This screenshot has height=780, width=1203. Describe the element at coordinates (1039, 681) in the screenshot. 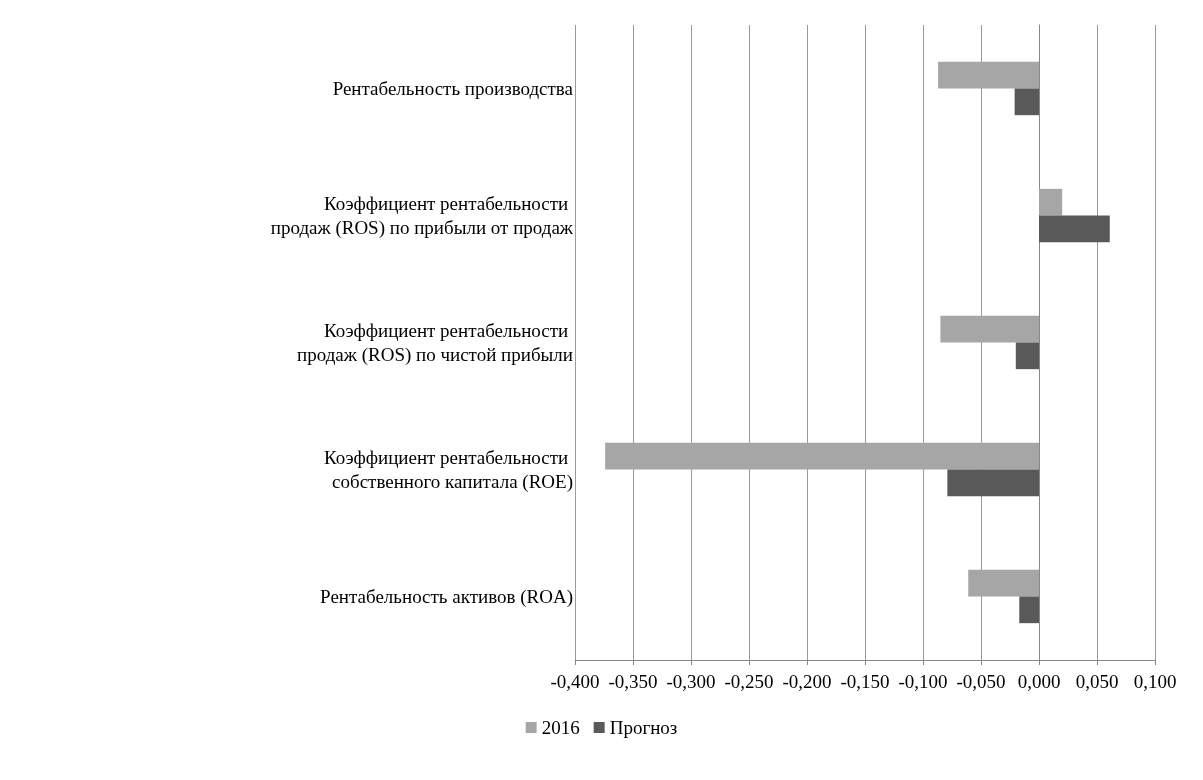

I see `x-tick-label: 0,000` at that location.